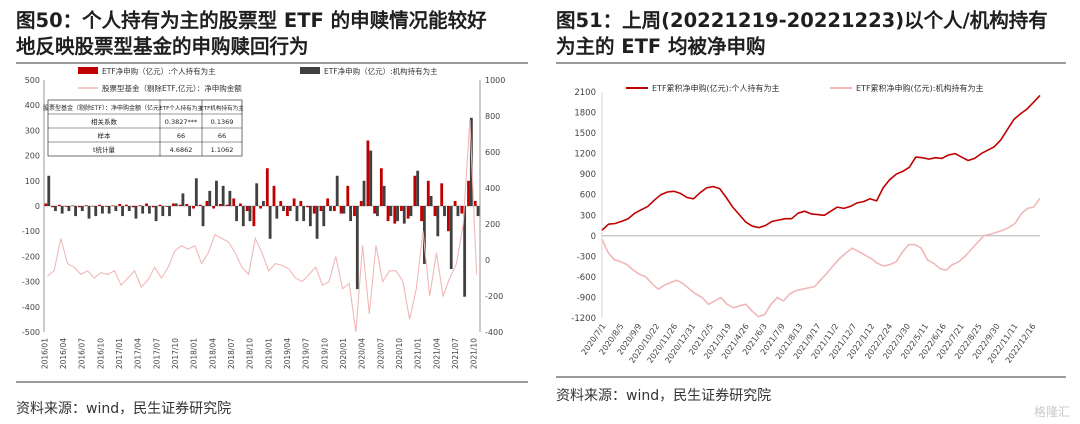  What do you see at coordinates (104, 149) in the screenshot?
I see `stats-table-cell: t统计量` at bounding box center [104, 149].